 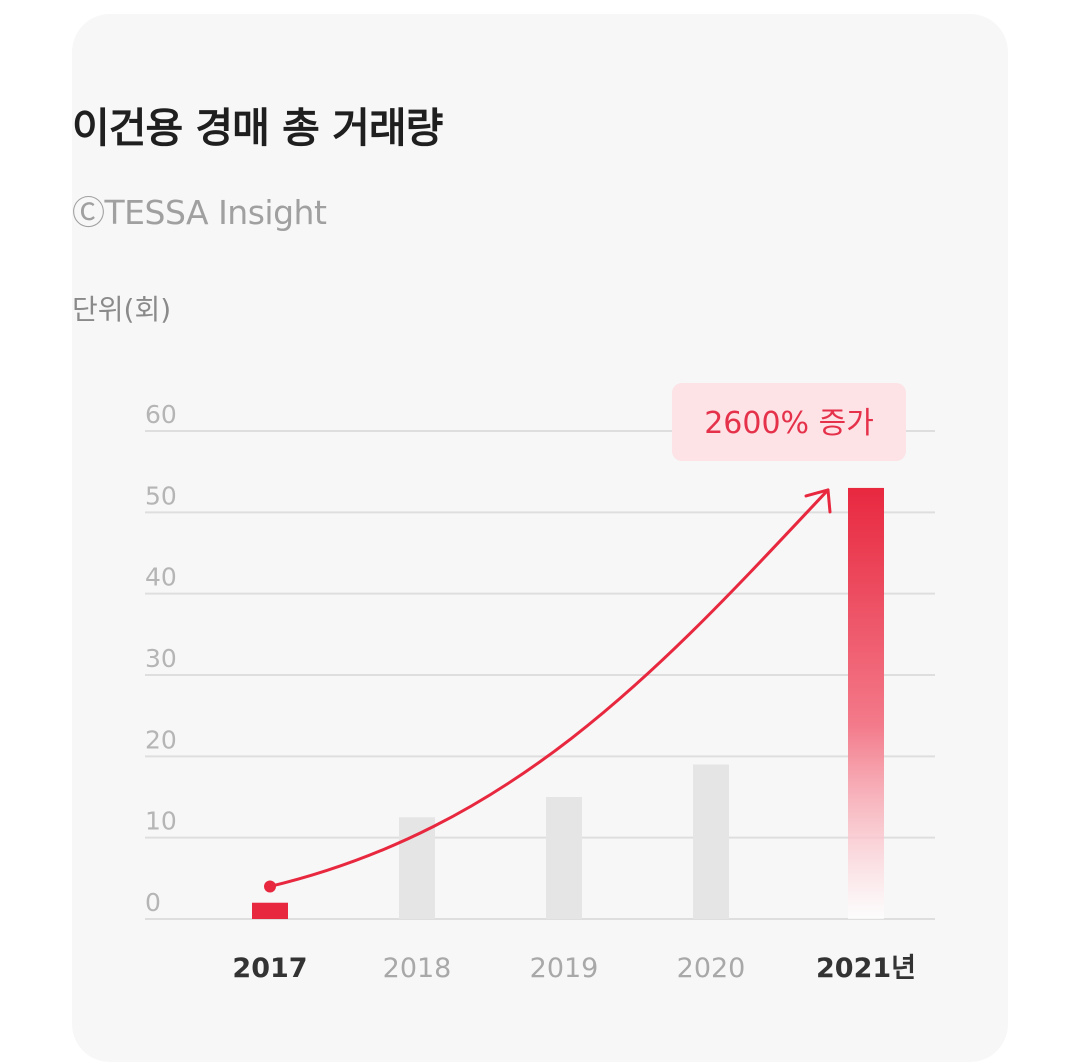 I want to click on bar-2020, so click(x=711, y=841).